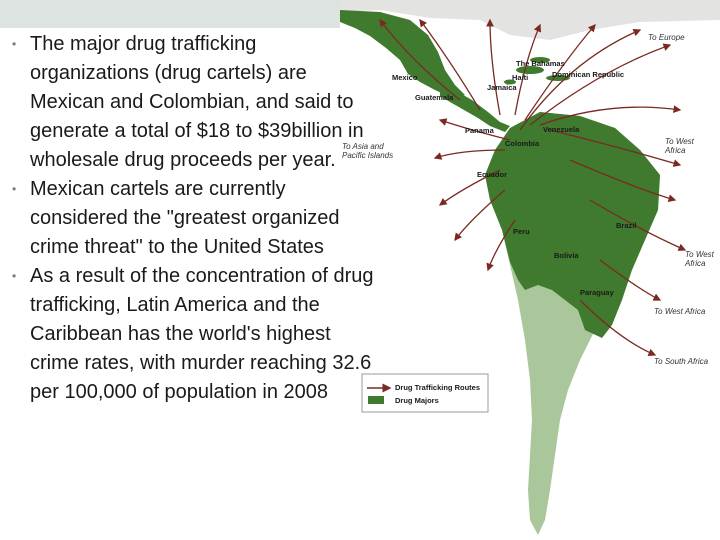 The image size is (720, 540). What do you see at coordinates (681, 361) in the screenshot?
I see `label-to-south-africa: To South Africa` at bounding box center [681, 361].